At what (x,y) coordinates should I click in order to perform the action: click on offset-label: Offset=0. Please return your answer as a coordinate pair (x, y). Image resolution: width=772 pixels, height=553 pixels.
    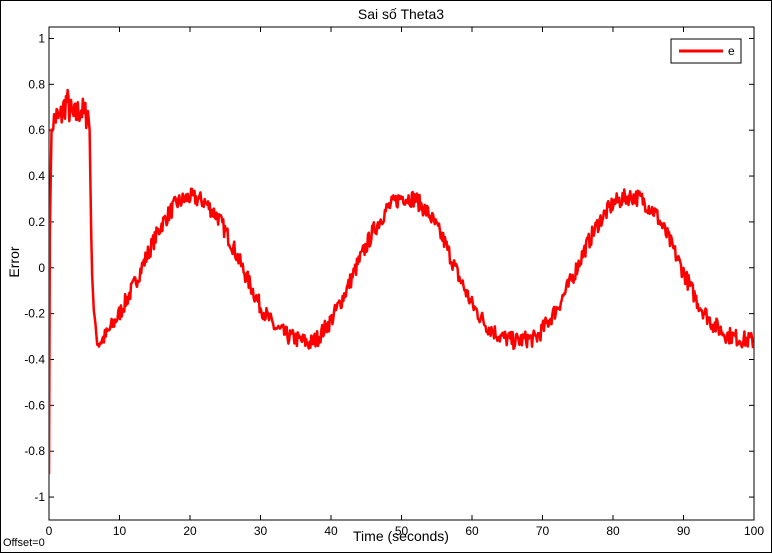
    Looking at the image, I should click on (24, 543).